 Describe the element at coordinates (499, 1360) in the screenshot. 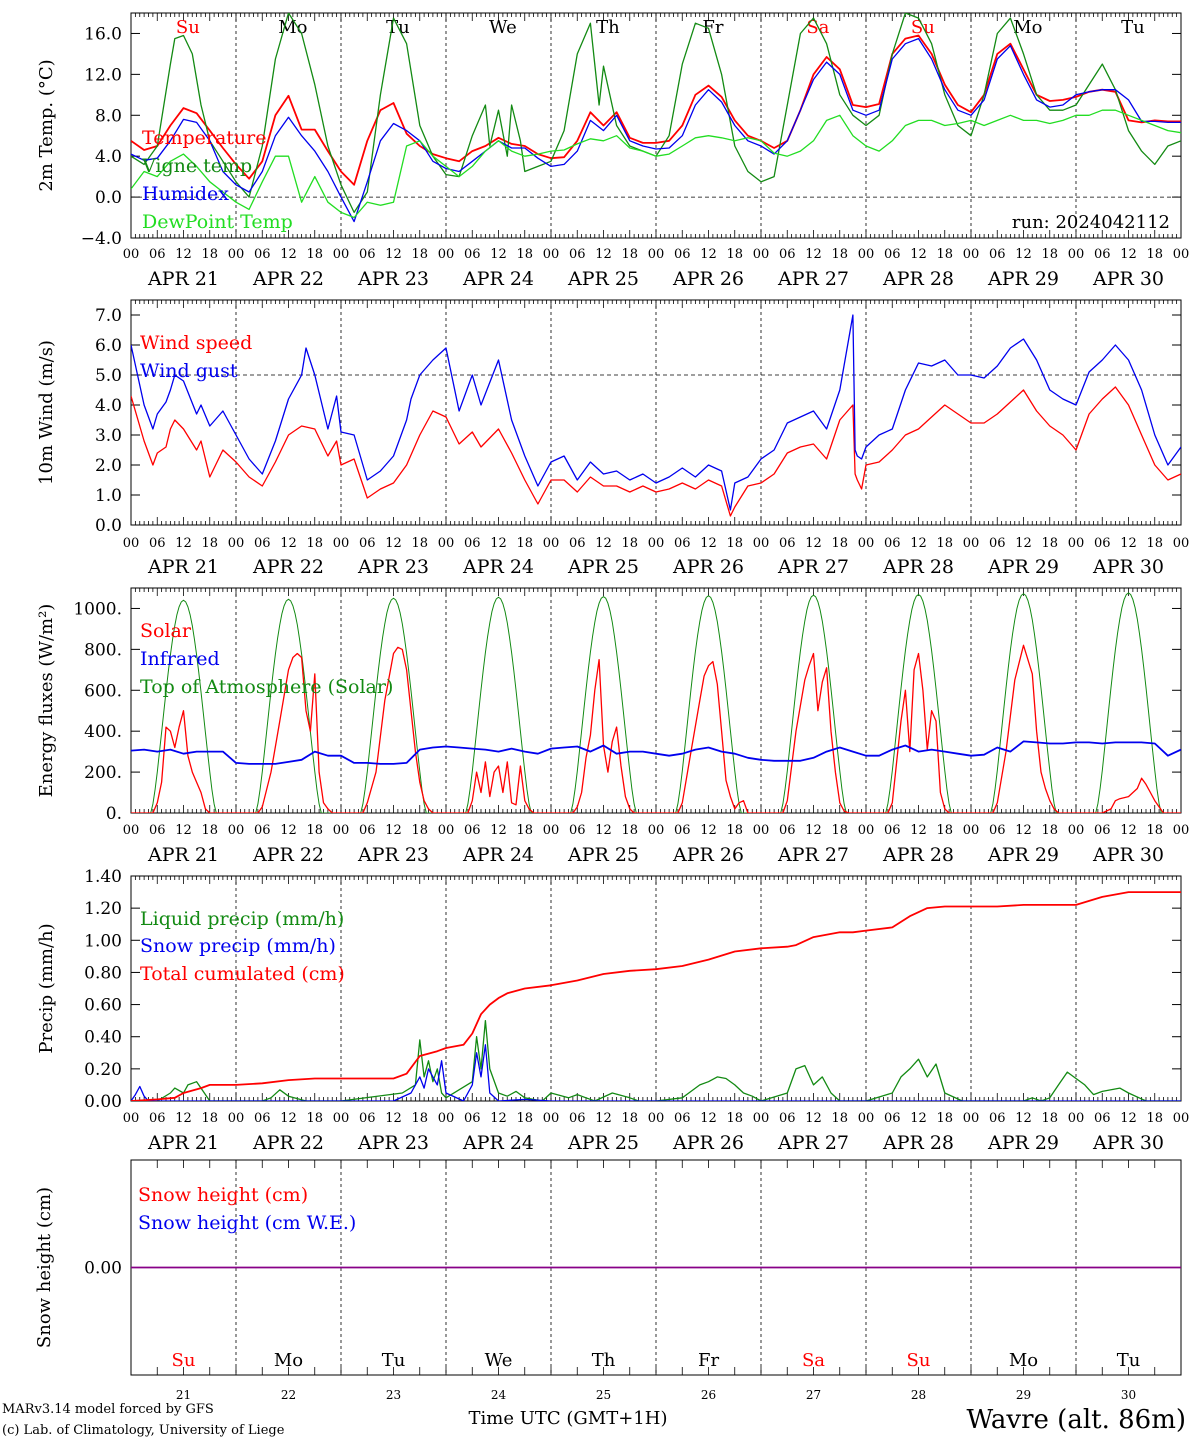

I see `day-label: We` at that location.